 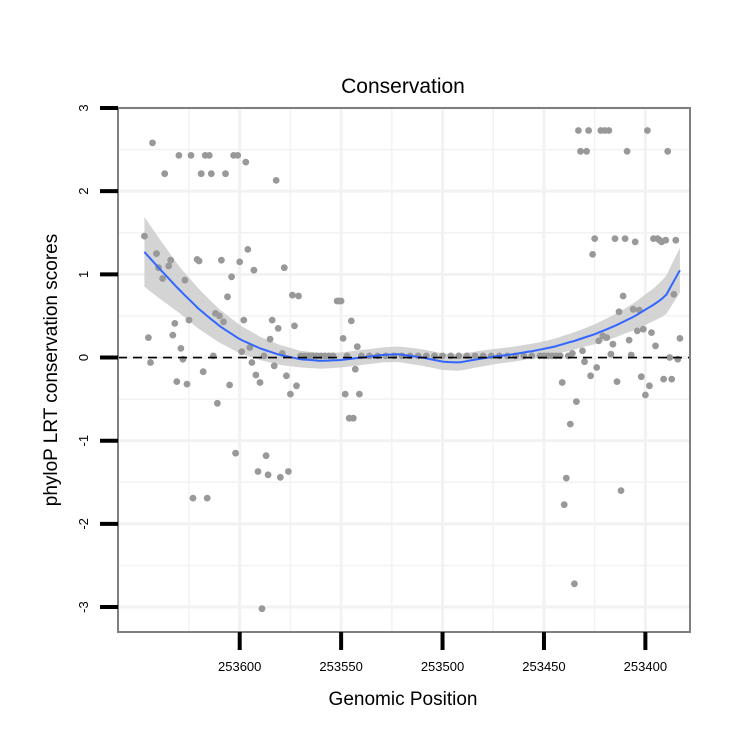 I want to click on x-tick-label: 253500, so click(x=442, y=666).